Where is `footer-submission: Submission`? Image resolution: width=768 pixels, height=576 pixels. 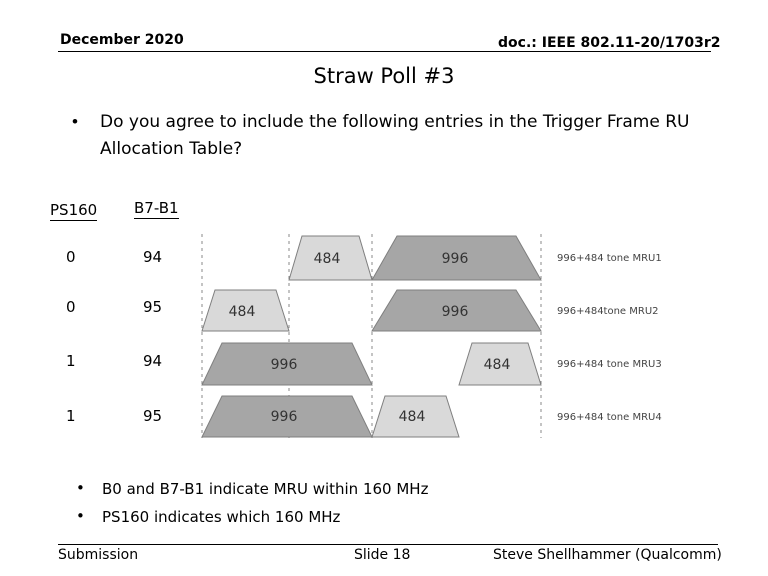
footer-submission: Submission is located at coordinates (98, 555).